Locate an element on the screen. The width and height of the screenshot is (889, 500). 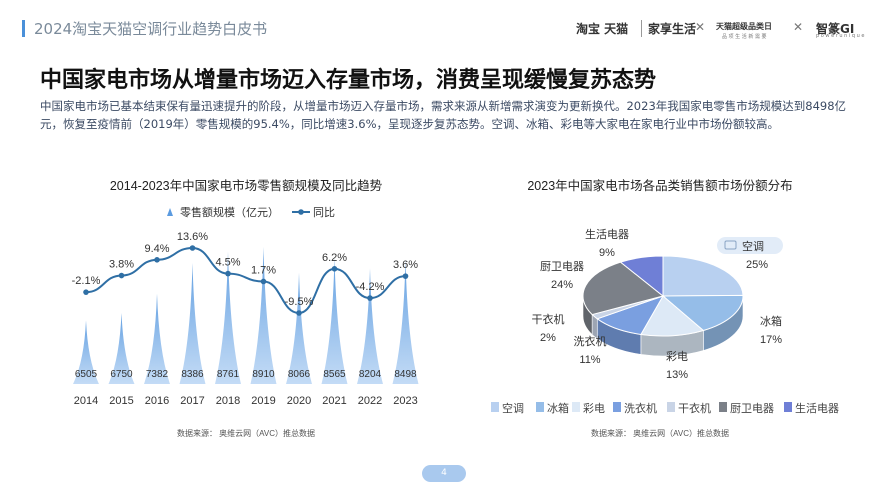
brand-tmall-category-day: 天猫超级品类日 is located at coordinates (744, 26).